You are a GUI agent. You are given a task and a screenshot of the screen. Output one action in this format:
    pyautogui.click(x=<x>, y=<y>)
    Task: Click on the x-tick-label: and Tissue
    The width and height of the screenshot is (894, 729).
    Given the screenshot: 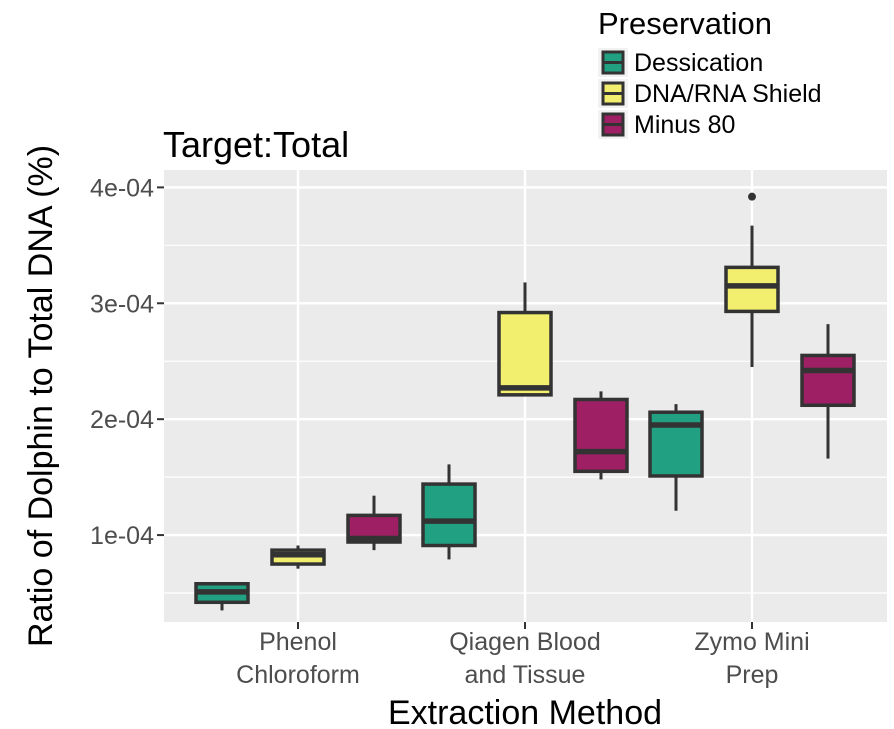 What is the action you would take?
    pyautogui.click(x=525, y=675)
    